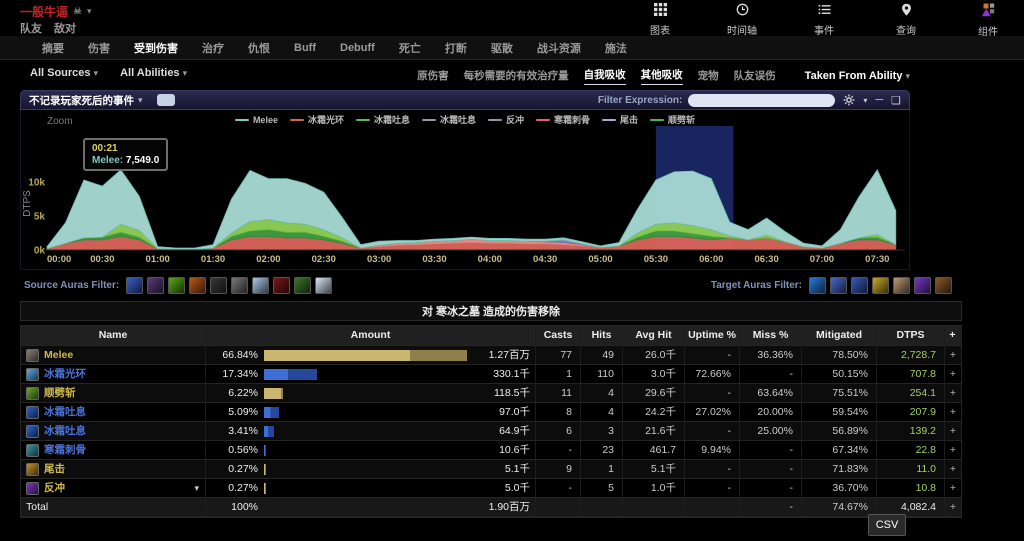 The width and height of the screenshot is (1024, 541). I want to click on column-header-0: Name, so click(113, 335).